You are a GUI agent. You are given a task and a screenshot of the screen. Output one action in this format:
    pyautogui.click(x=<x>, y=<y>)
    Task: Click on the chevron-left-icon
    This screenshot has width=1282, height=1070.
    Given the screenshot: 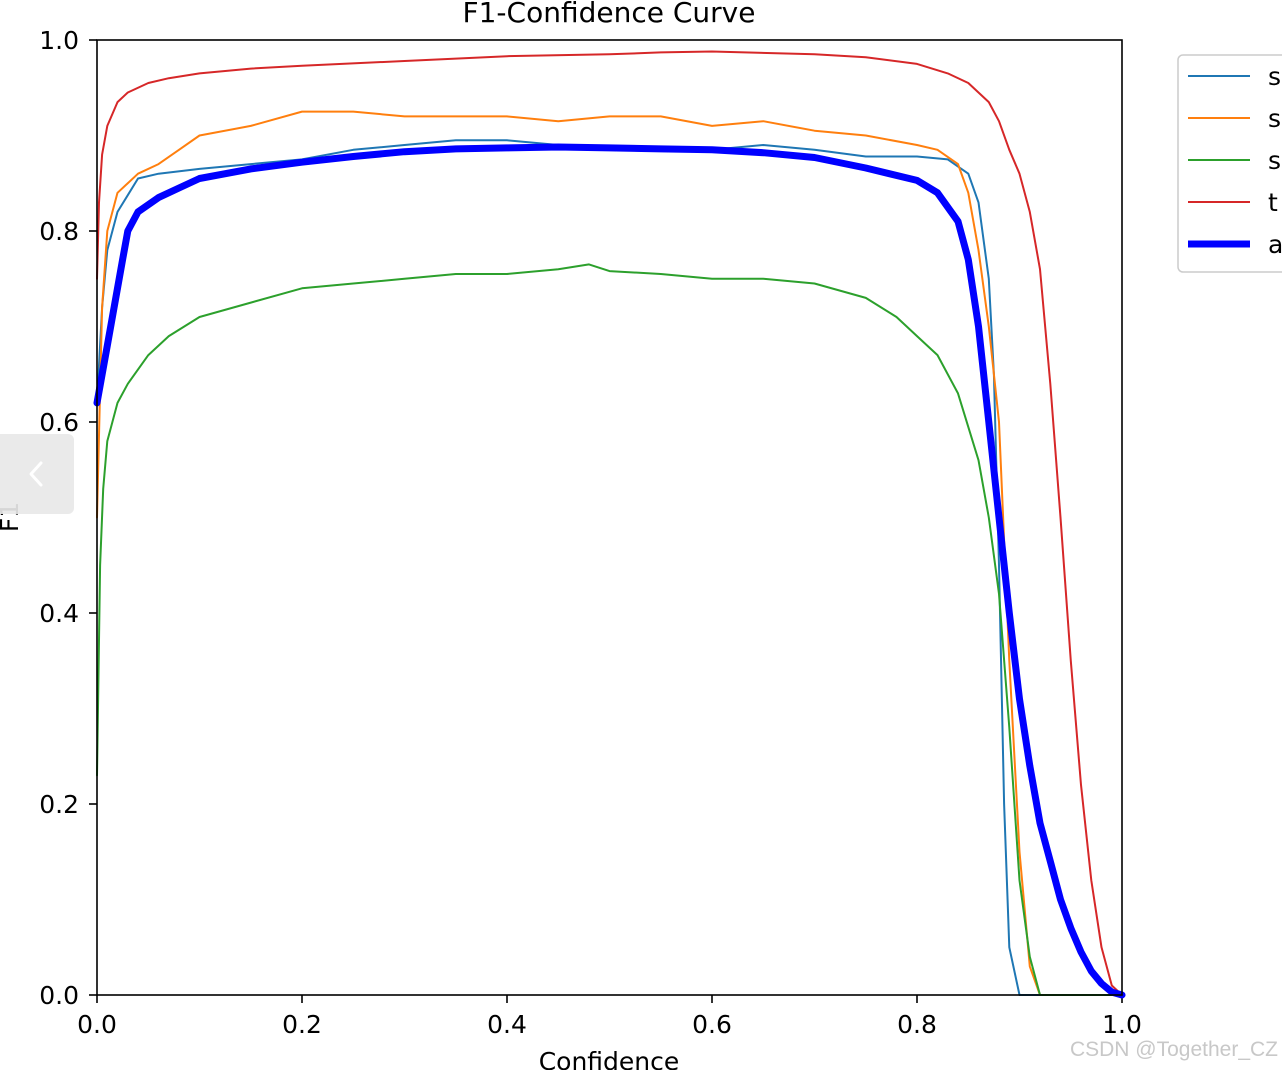 What is the action you would take?
    pyautogui.click(x=36, y=474)
    